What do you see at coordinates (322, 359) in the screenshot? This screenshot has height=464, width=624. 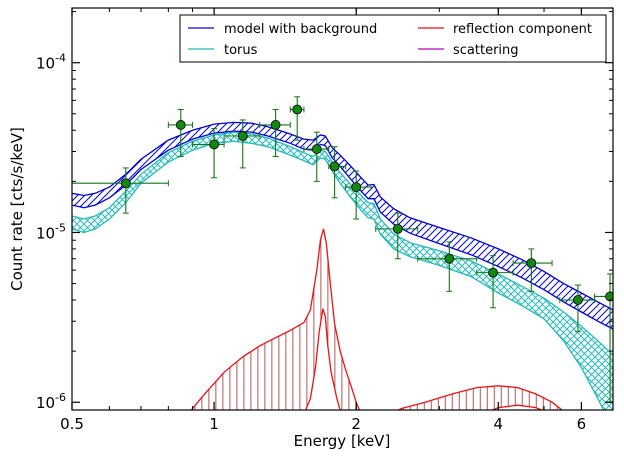 I see `reflection-lower-curve` at bounding box center [322, 359].